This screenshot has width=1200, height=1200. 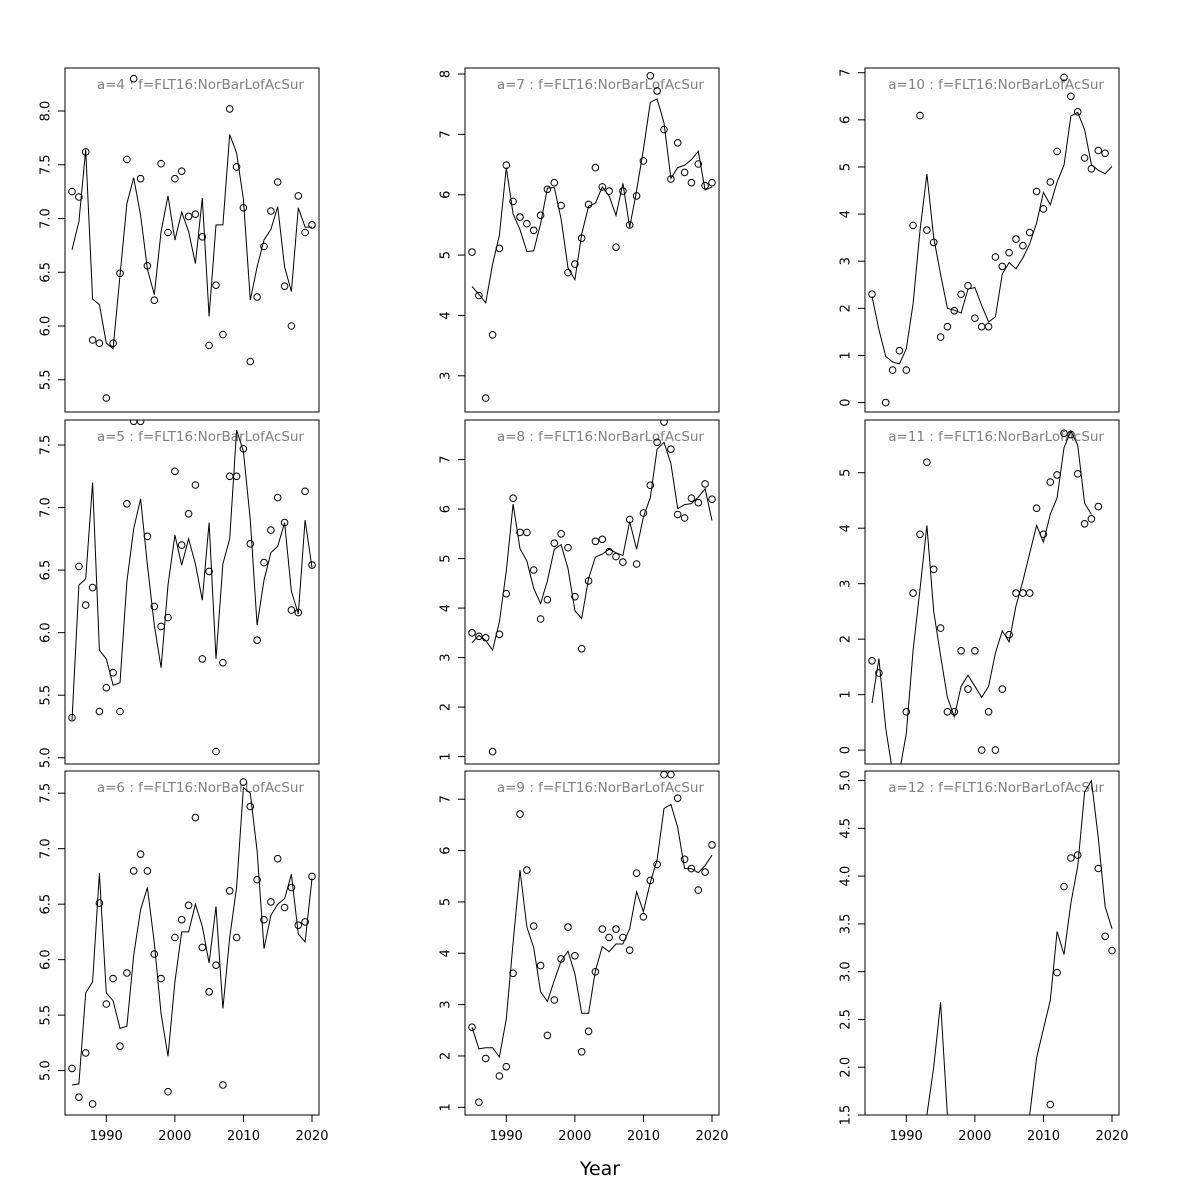 What do you see at coordinates (996, 85) in the screenshot?
I see `panel-title: a=10 : f=FLT16:NorBarLofAcSur` at bounding box center [996, 85].